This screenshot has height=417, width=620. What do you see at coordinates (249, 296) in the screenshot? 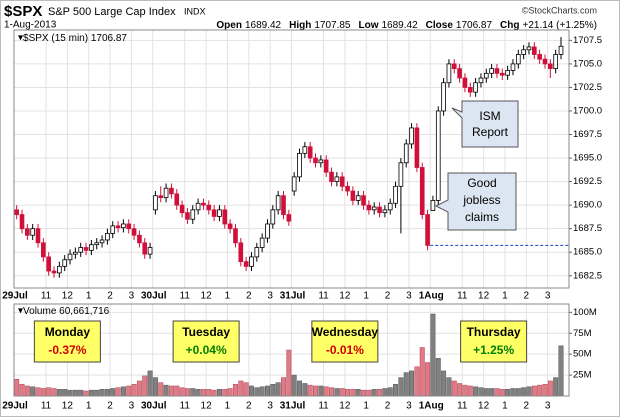
I see `x-tick-label: 2` at bounding box center [249, 296].